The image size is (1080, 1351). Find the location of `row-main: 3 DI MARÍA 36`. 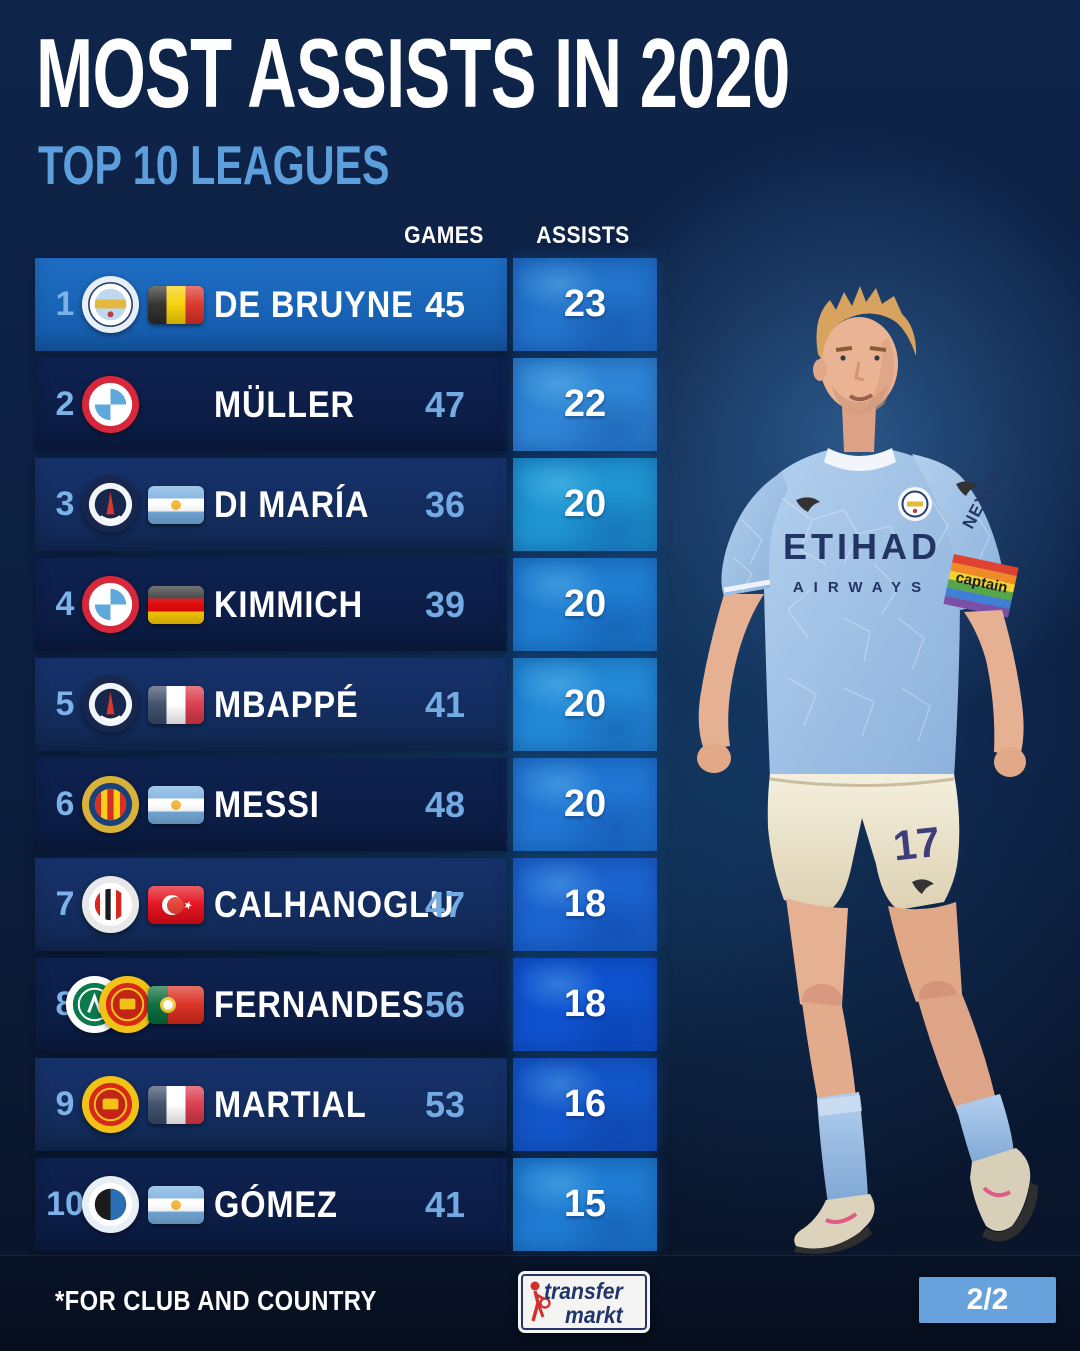

row-main: 3 DI MARÍA 36 is located at coordinates (271, 504).